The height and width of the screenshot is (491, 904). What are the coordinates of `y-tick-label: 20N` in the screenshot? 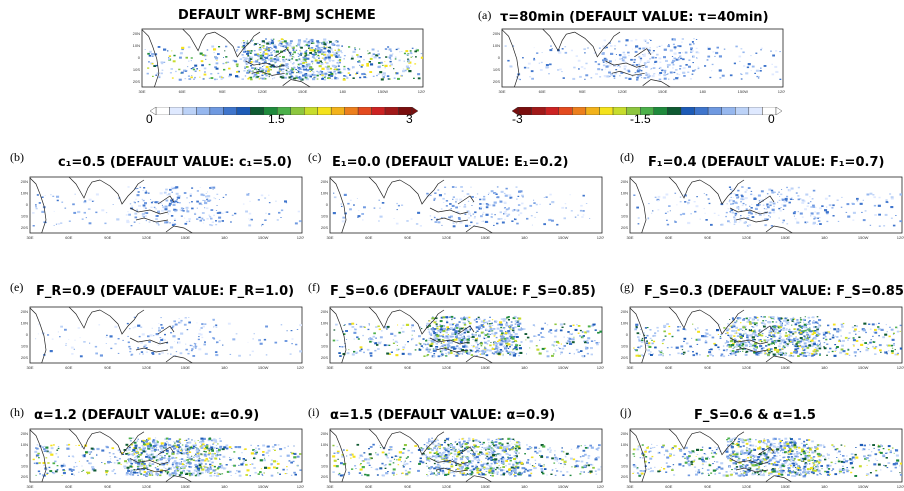 It's located at (624, 311).